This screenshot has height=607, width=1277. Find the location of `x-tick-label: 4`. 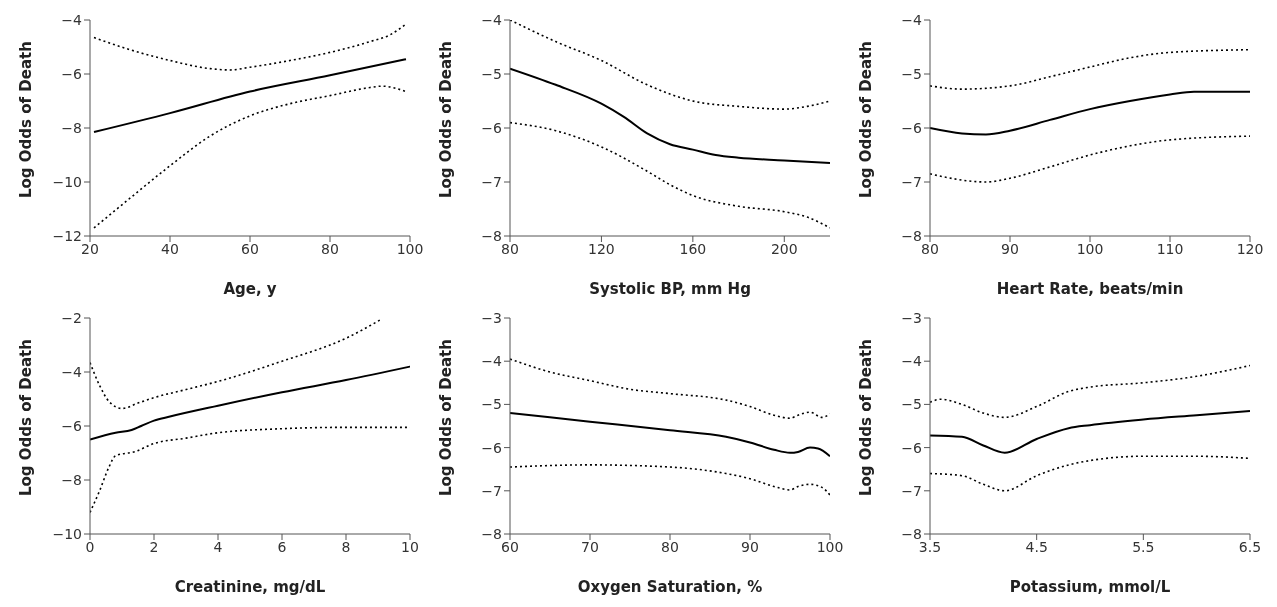

x-tick-label: 4 is located at coordinates (218, 546).